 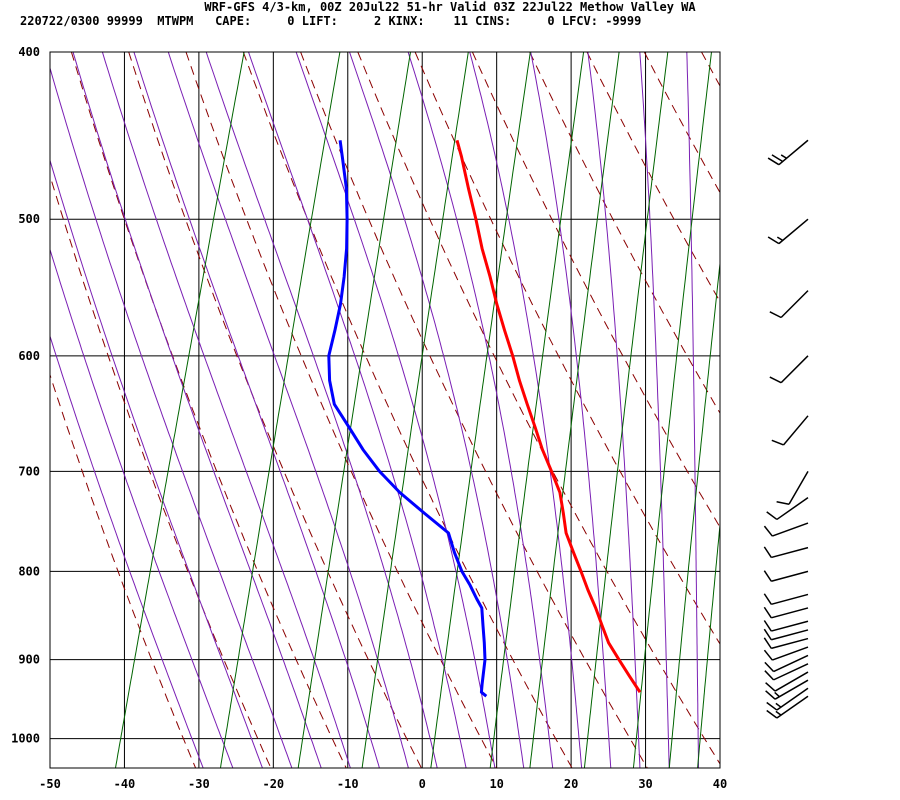 What do you see at coordinates (645, 784) in the screenshot?
I see `temperature-tick-30: 30` at bounding box center [645, 784].